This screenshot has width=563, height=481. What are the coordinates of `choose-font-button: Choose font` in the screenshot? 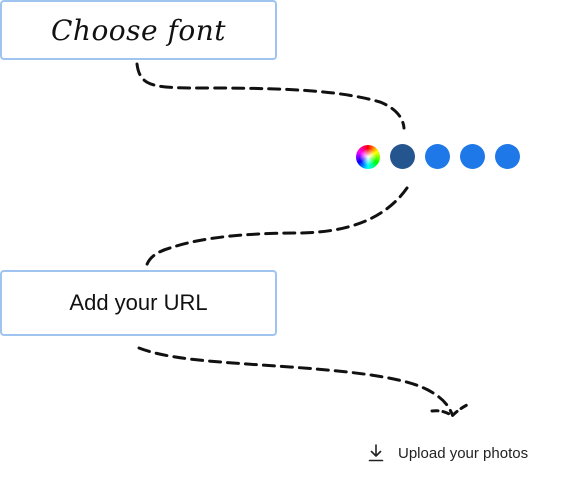 It's located at (138, 30).